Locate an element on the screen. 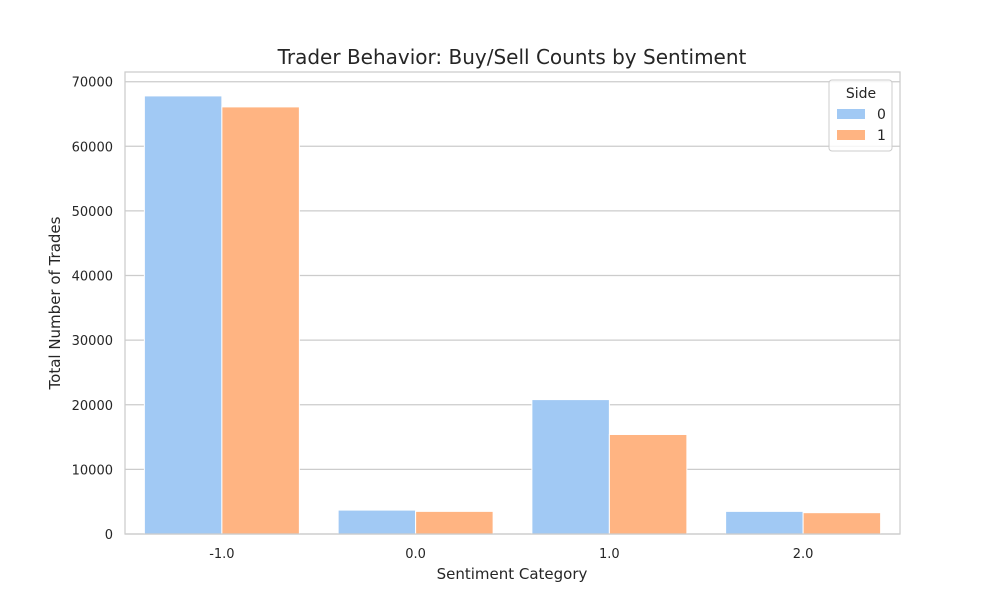 This screenshot has width=1000, height=604. y-tick-label: 70000 is located at coordinates (92, 83).